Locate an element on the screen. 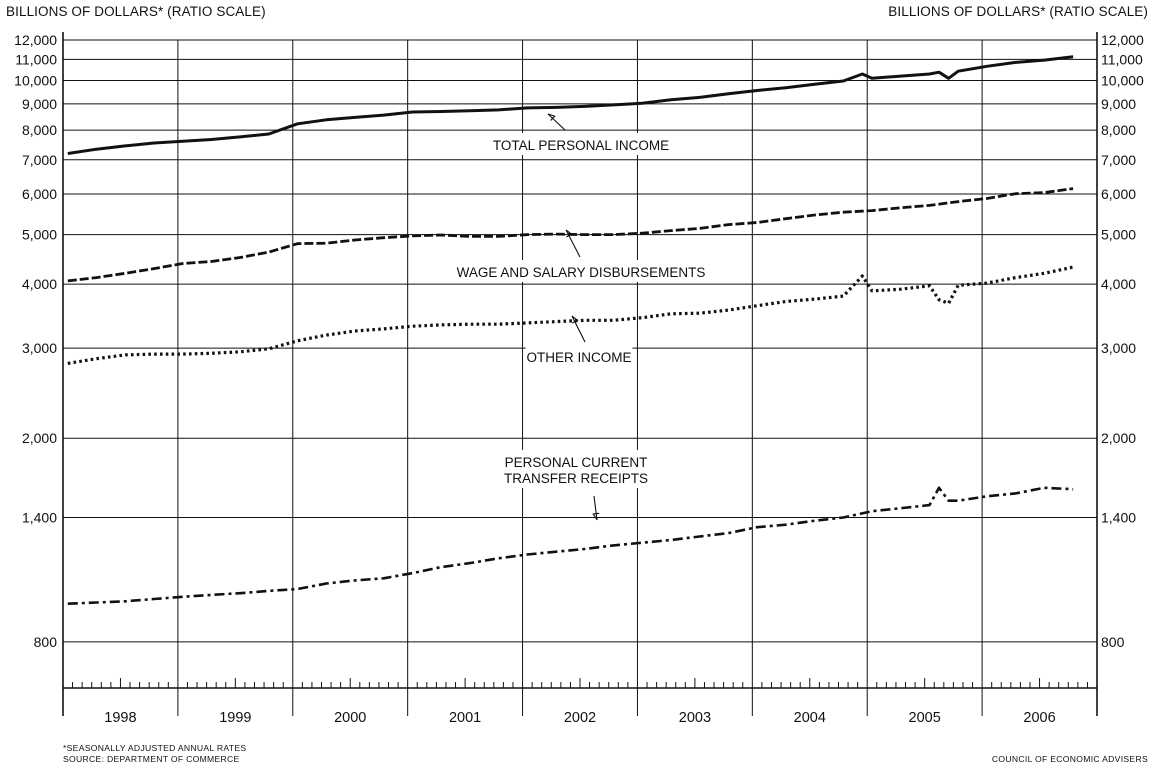  right-axis-title: BILLIONS OF DOLLARS* (RATIO SCALE) is located at coordinates (1018, 11).